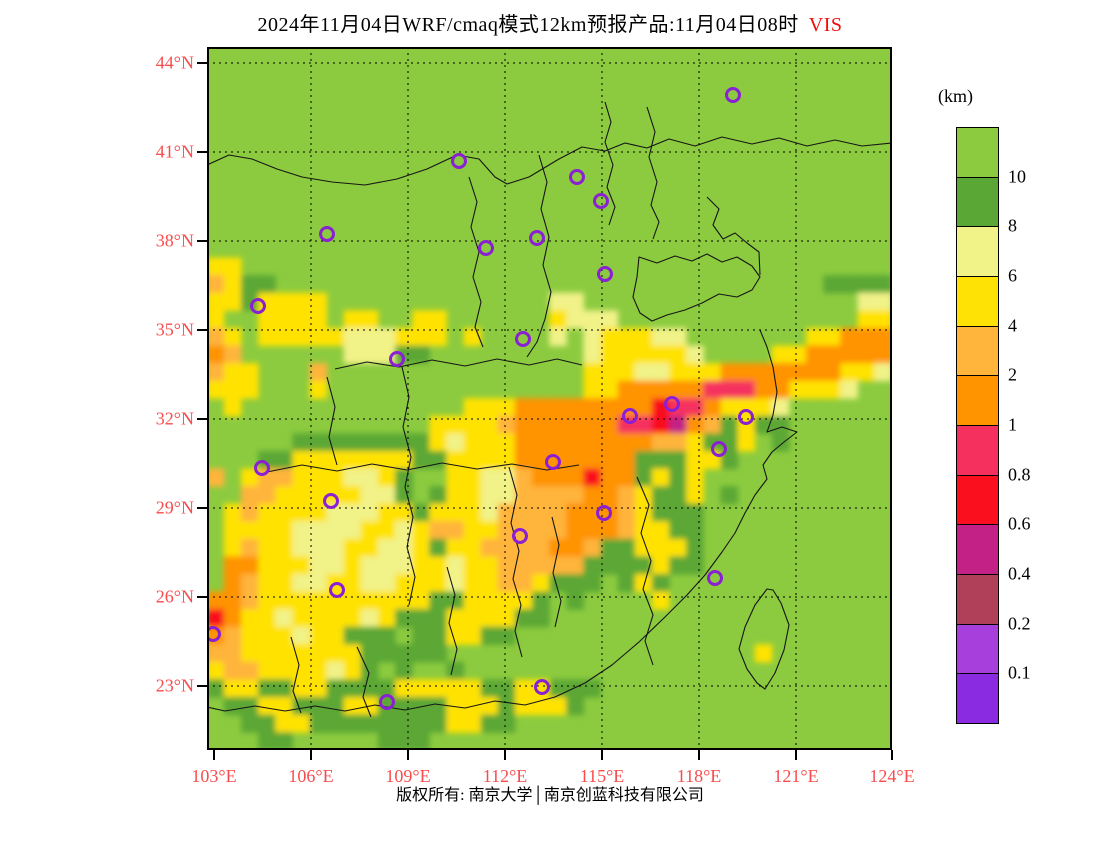 The width and height of the screenshot is (1100, 850). Describe the element at coordinates (174, 418) in the screenshot. I see `lat-label: 32°N` at that location.